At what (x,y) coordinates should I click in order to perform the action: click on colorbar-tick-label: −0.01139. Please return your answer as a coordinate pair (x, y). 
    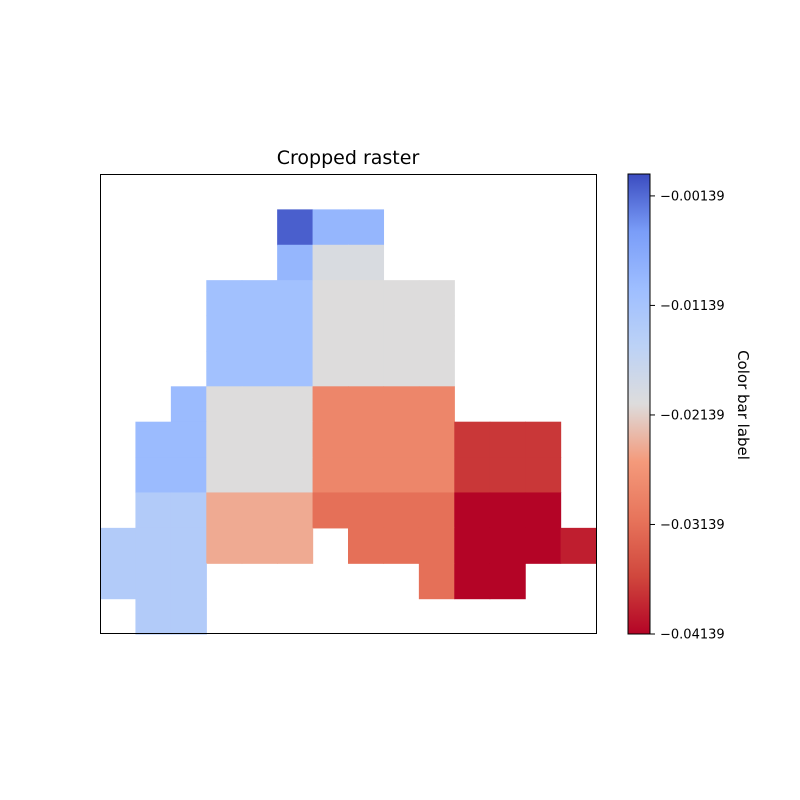
    Looking at the image, I should click on (692, 306).